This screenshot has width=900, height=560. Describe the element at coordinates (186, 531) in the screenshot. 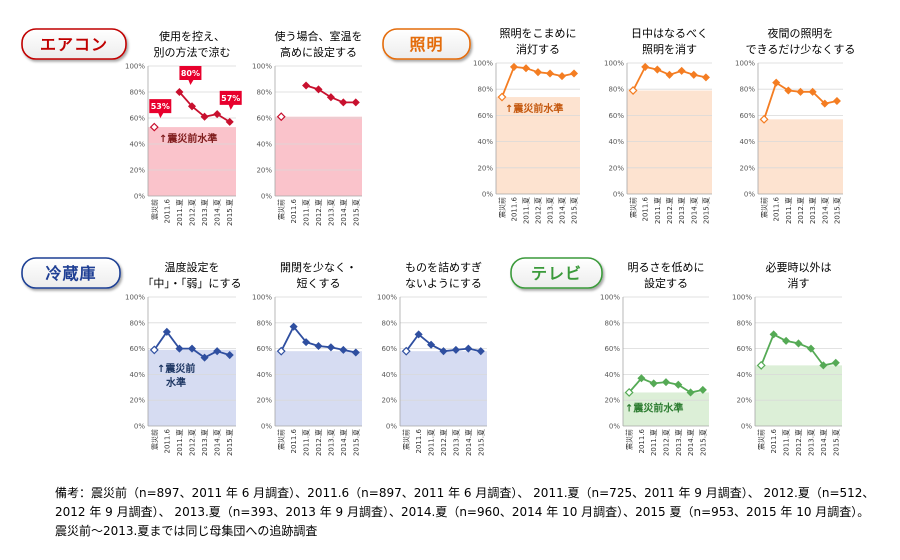

I see `footnote-line: 震災前～2013.夏までは同じ母集団への追跡調査` at that location.